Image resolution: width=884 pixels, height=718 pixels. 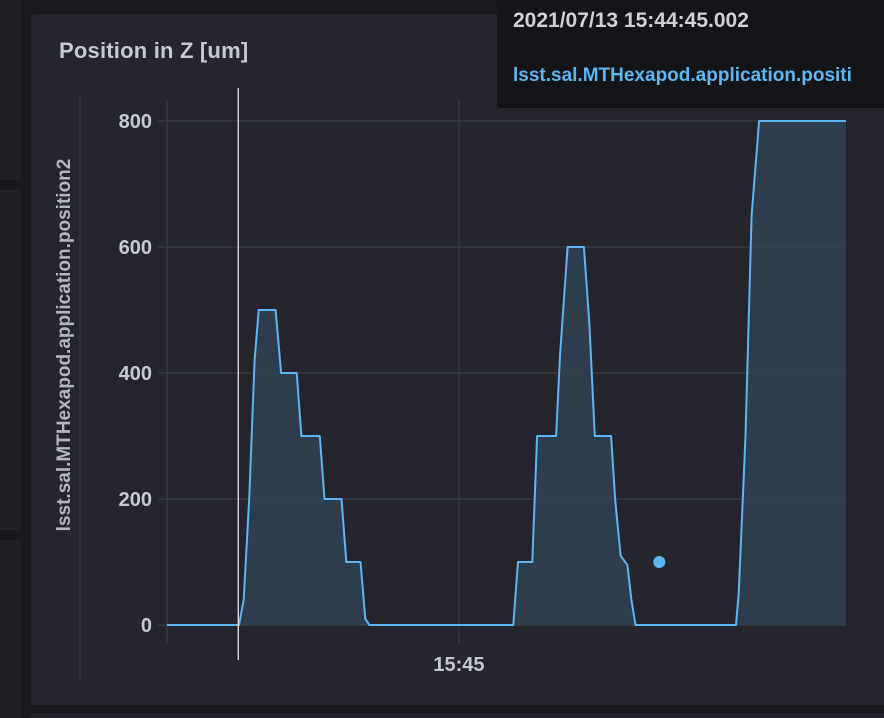 What do you see at coordinates (682, 75) in the screenshot?
I see `tooltip-series-name: lsst.sal.MTHexapod.application.positi` at bounding box center [682, 75].